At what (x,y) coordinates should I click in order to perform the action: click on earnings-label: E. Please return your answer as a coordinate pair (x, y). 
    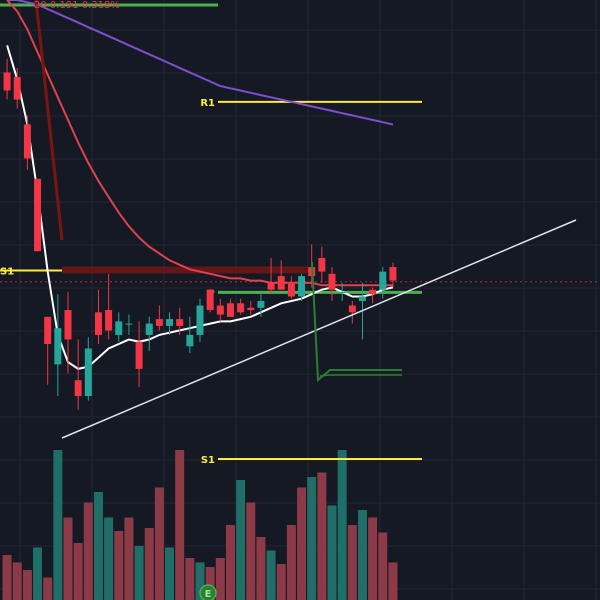
    Looking at the image, I should click on (208, 594).